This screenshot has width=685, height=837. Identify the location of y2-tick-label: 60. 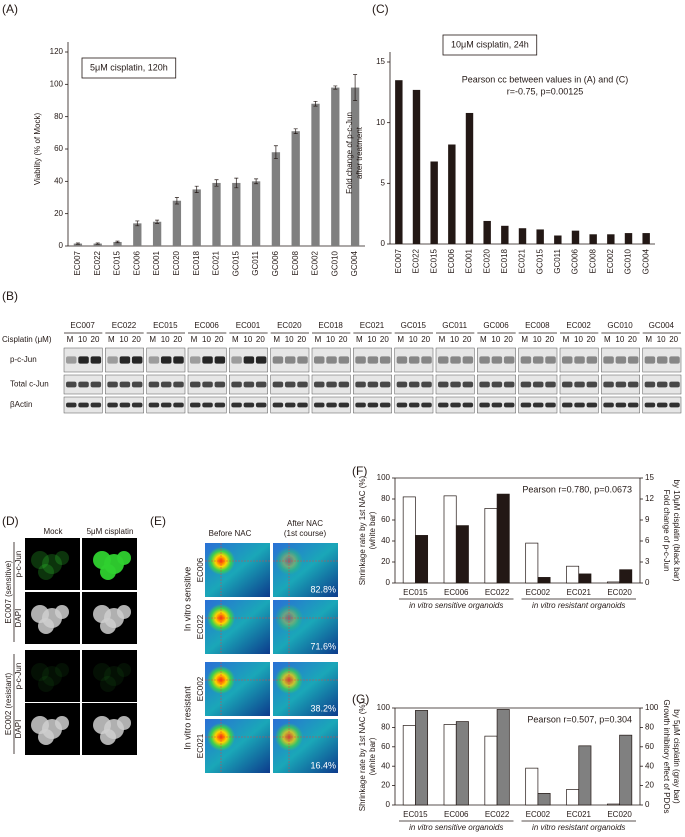
(649, 746).